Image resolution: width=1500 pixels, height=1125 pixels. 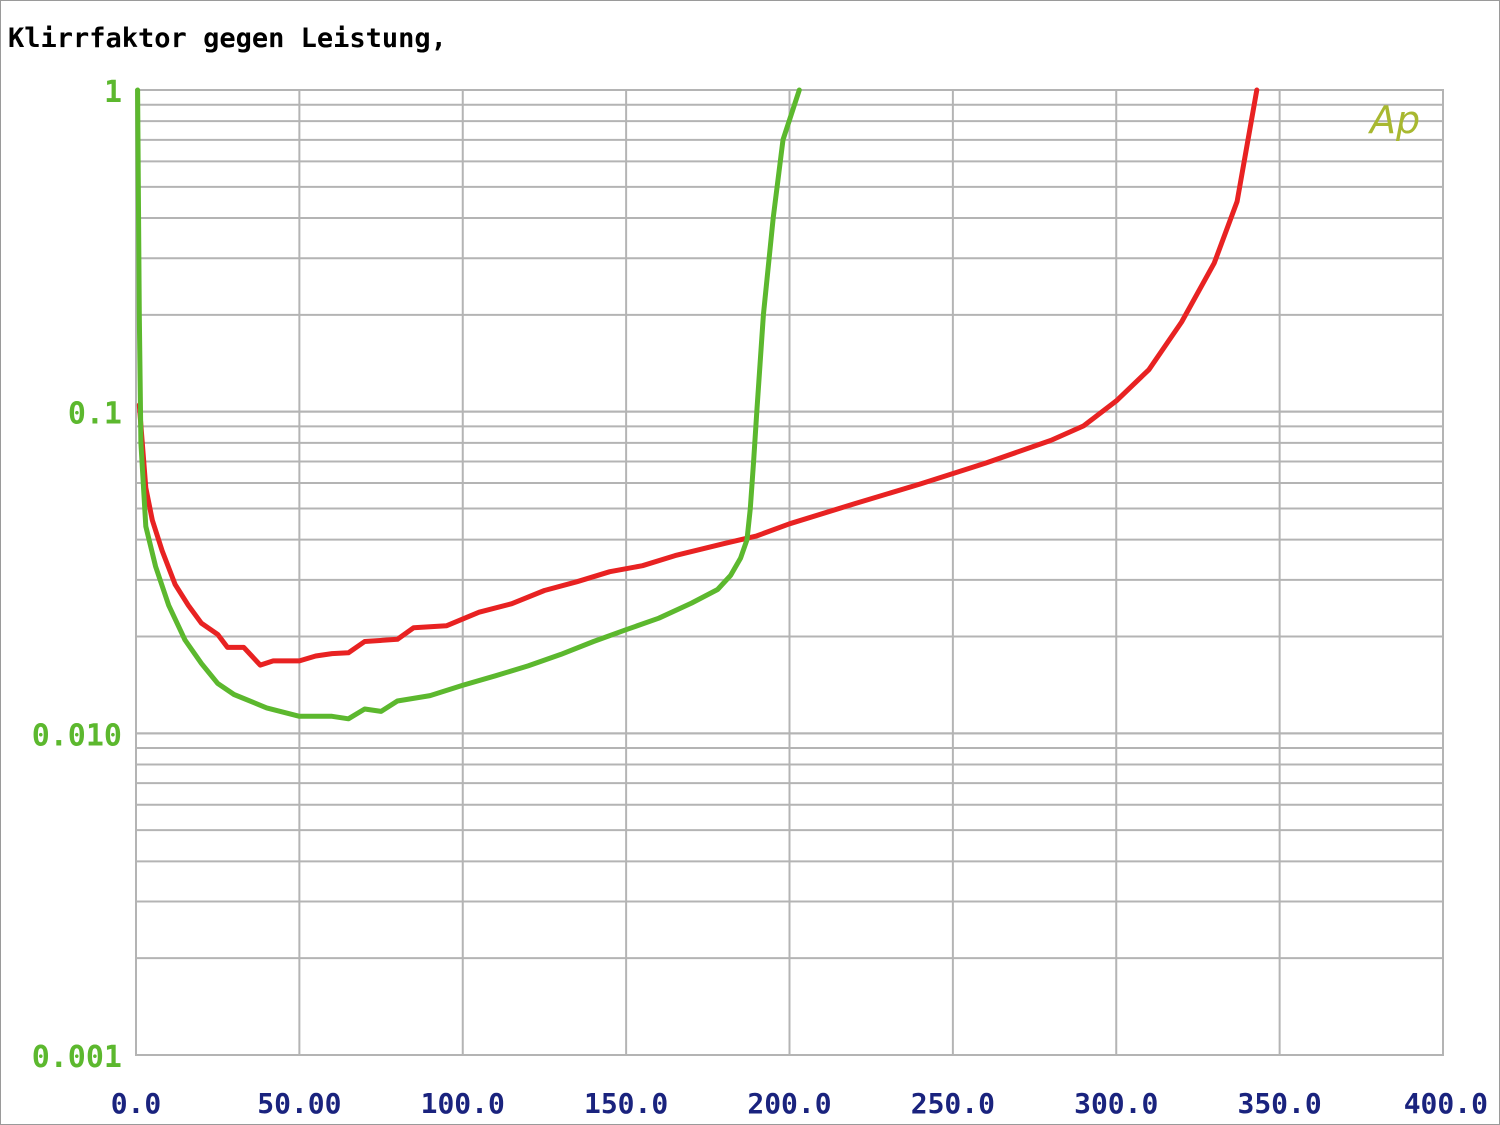 What do you see at coordinates (789, 1103) in the screenshot?
I see `x-tick-label: 200.0` at bounding box center [789, 1103].